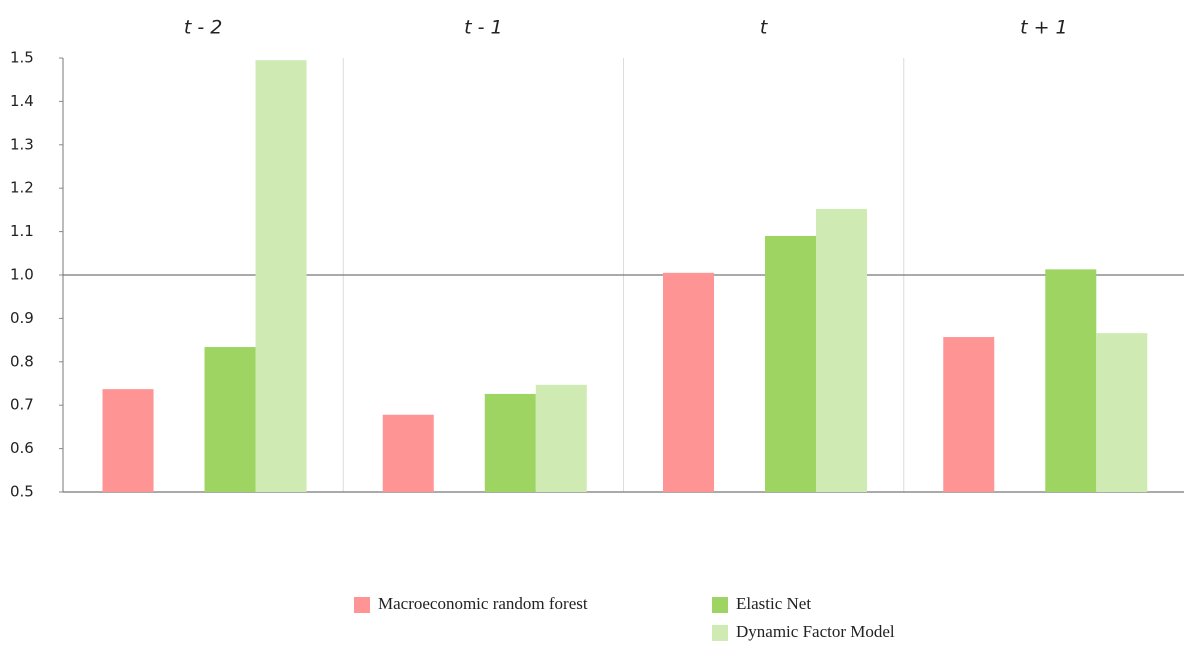 This screenshot has width=1184, height=645. What do you see at coordinates (22, 448) in the screenshot?
I see `y-tick-label: 0.6` at bounding box center [22, 448].